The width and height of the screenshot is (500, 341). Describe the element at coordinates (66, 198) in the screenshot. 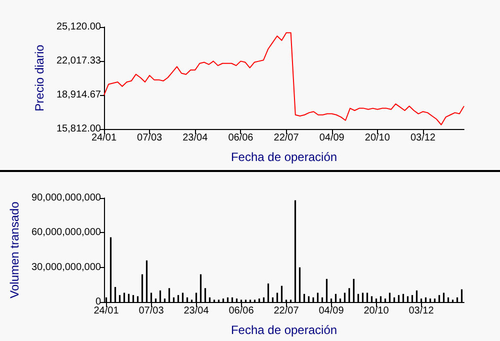

I see `y-tick-label: 90,000,000,000` at that location.